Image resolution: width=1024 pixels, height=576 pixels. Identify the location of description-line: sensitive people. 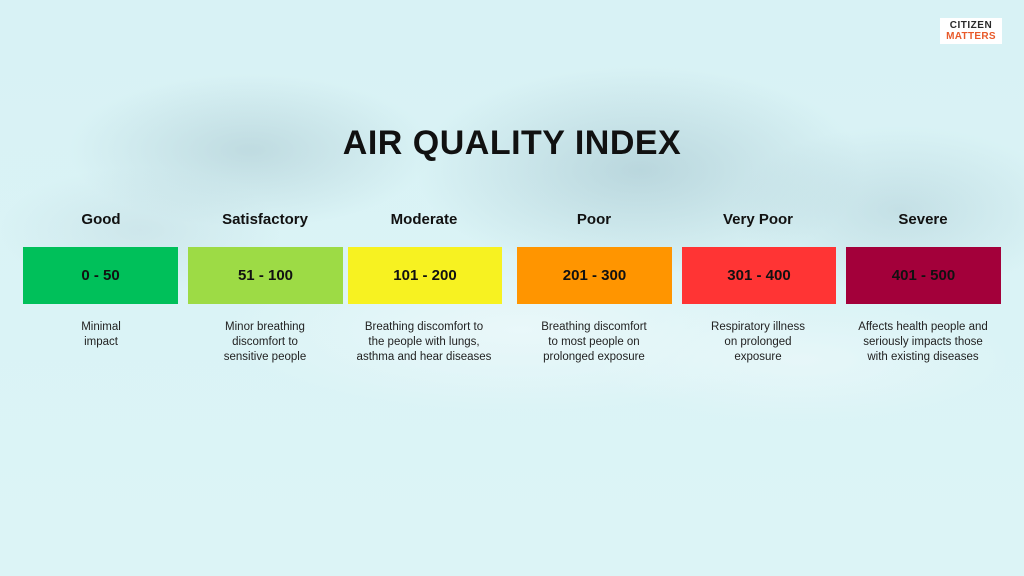
(265, 357).